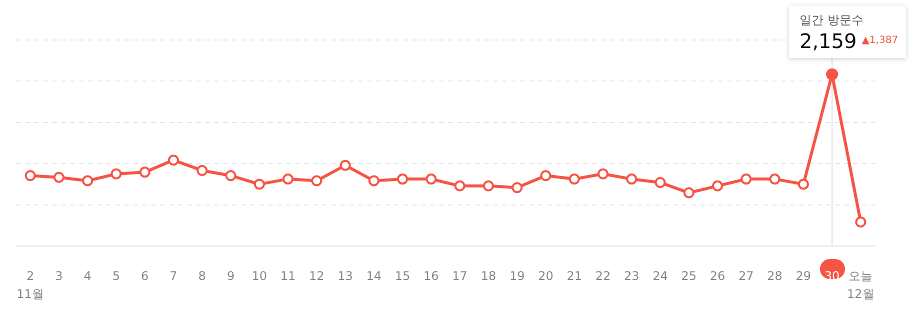 This screenshot has width=923, height=332. I want to click on x-tick-label: 13, so click(345, 276).